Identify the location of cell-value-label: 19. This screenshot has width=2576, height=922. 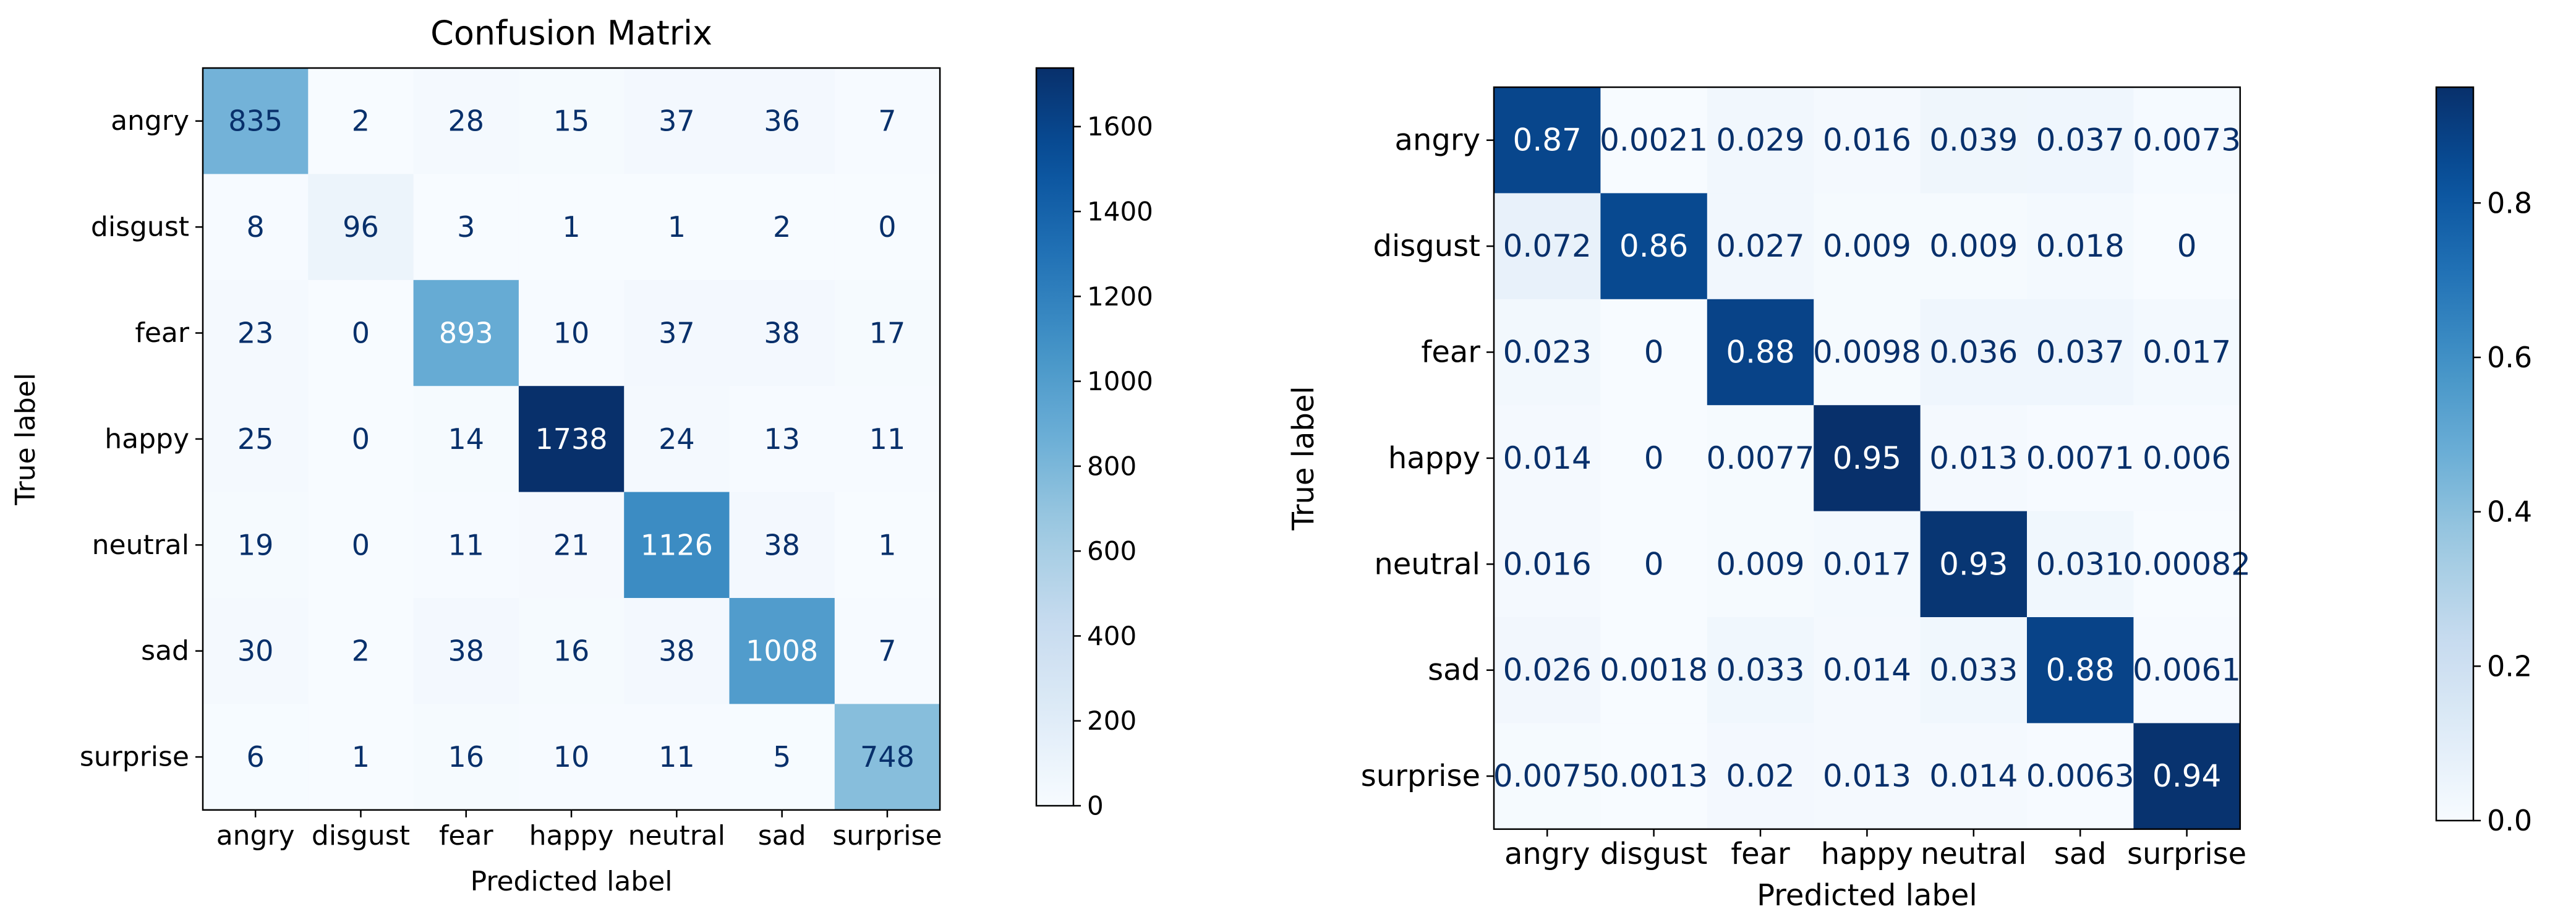
(255, 544).